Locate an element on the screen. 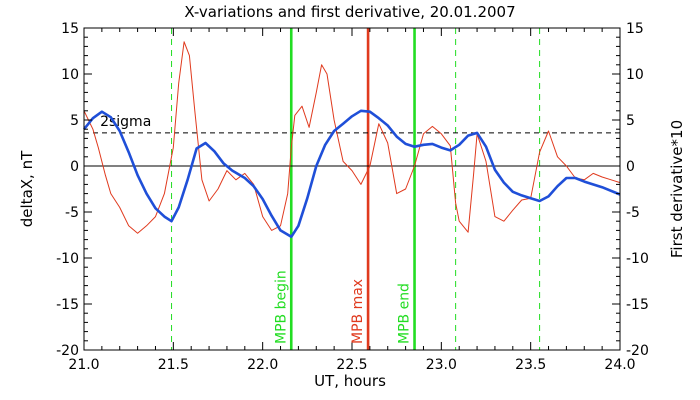 Image resolution: width=700 pixels, height=400 pixels. x-tick-label-0: 21.0 is located at coordinates (83, 365).